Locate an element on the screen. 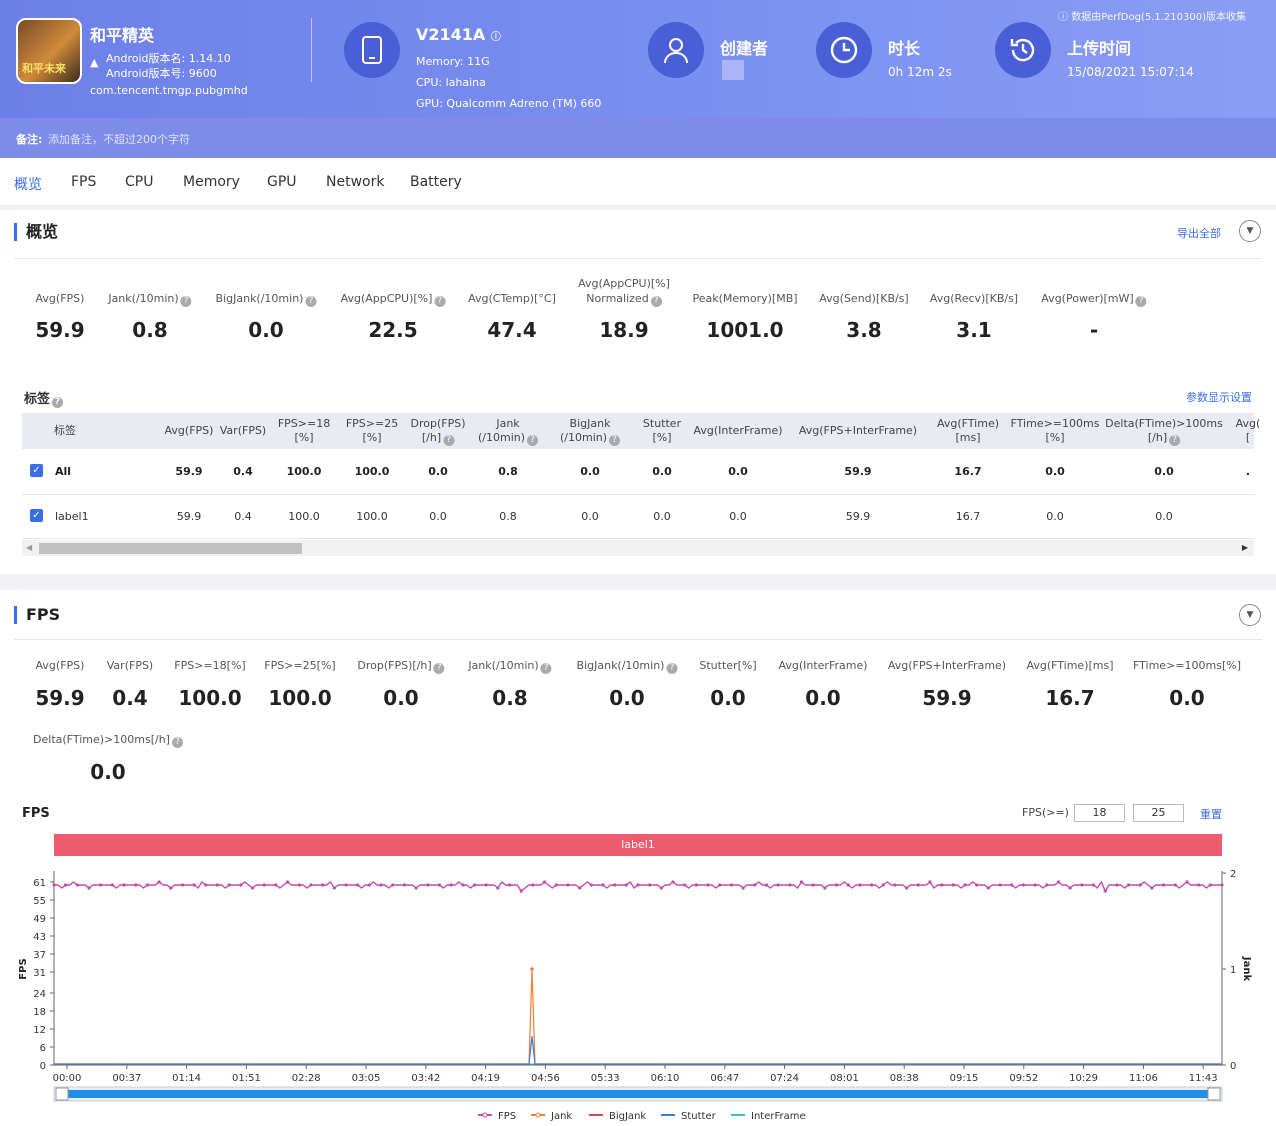 The height and width of the screenshot is (1126, 1276). version-name: Android版本名: 1.14.10 is located at coordinates (168, 58).